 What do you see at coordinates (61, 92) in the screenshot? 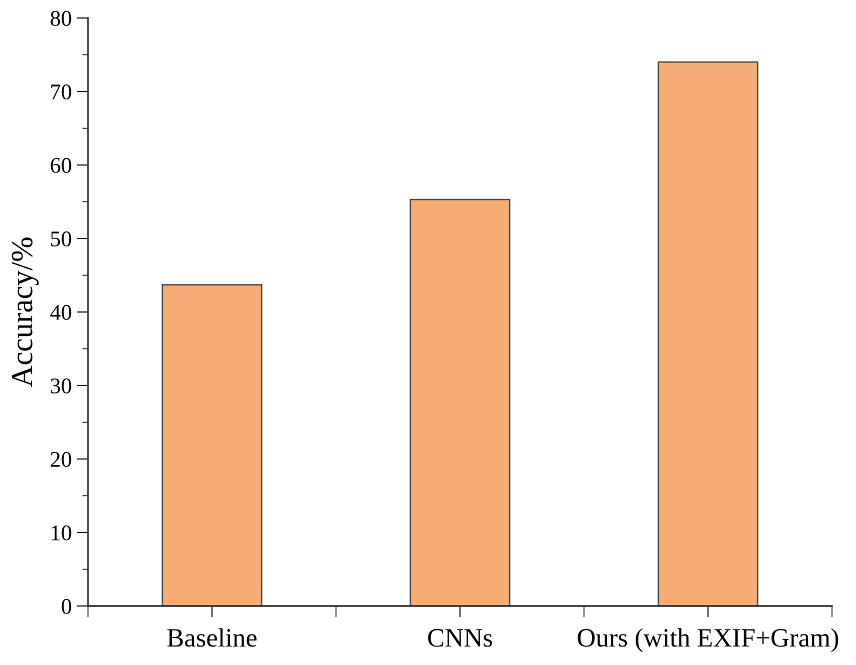
I see `y-tick-label: 70` at bounding box center [61, 92].